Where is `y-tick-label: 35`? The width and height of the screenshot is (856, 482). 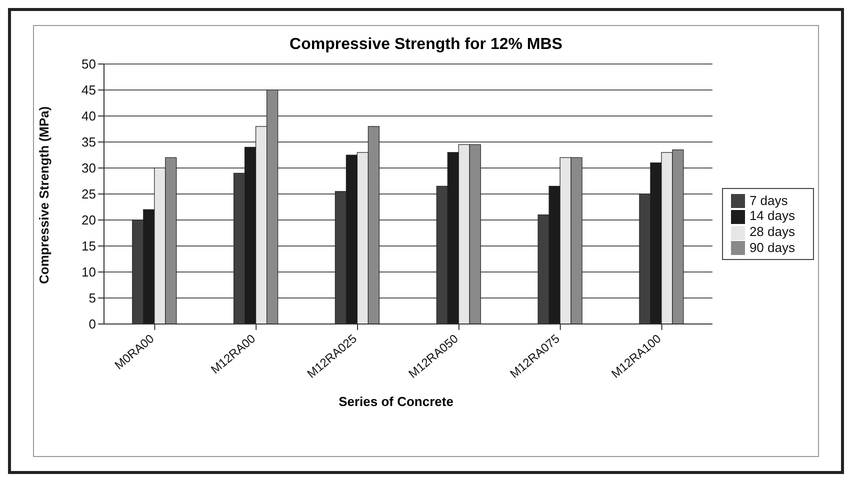
y-tick-label: 35 is located at coordinates (89, 142).